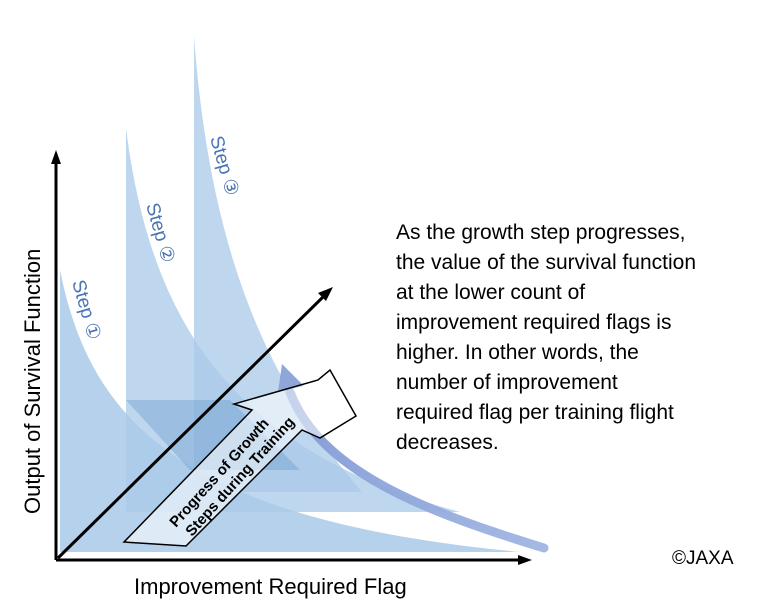 Image resolution: width=780 pixels, height=616 pixels. Describe the element at coordinates (240, 457) in the screenshot. I see `progress-block-arrow-shape` at that location.